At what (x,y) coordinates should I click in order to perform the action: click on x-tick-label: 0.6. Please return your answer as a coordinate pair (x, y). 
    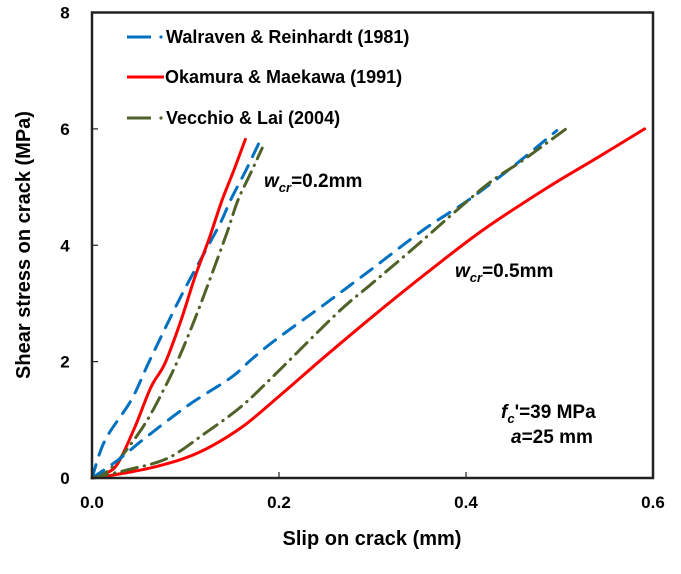
    Looking at the image, I should click on (653, 502).